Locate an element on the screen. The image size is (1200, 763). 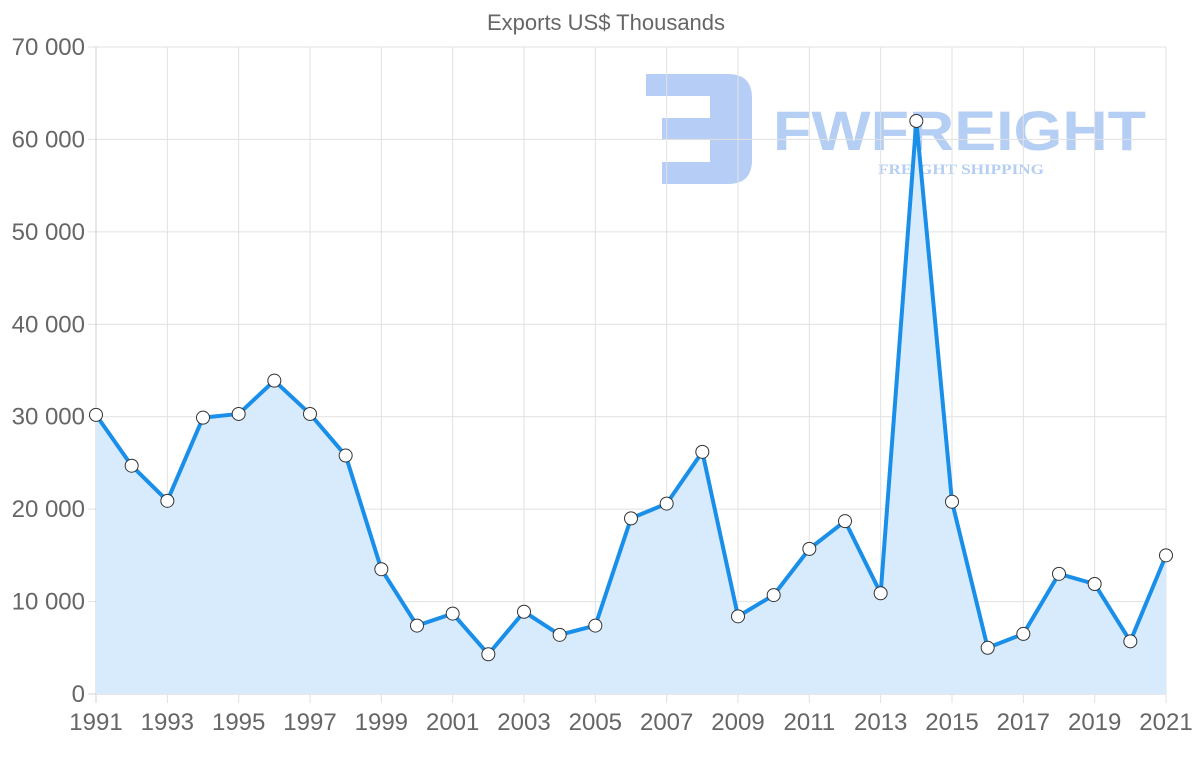
data-point-2011 is located at coordinates (809, 548).